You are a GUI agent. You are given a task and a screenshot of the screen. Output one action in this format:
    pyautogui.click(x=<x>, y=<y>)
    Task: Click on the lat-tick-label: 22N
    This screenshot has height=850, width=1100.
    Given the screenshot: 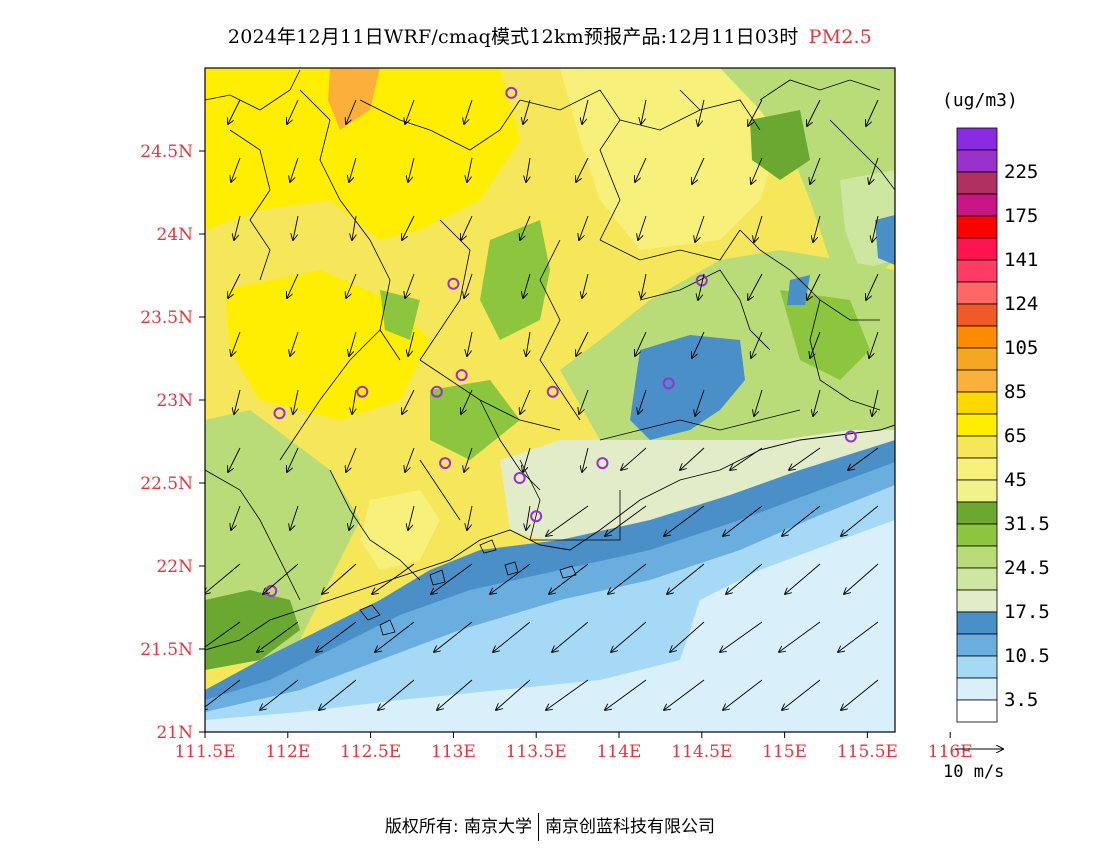 What is the action you would take?
    pyautogui.click(x=174, y=567)
    